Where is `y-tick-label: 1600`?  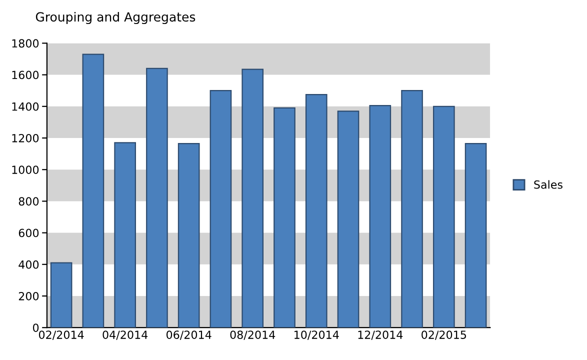
y-tick-label: 1600 is located at coordinates (25, 75).